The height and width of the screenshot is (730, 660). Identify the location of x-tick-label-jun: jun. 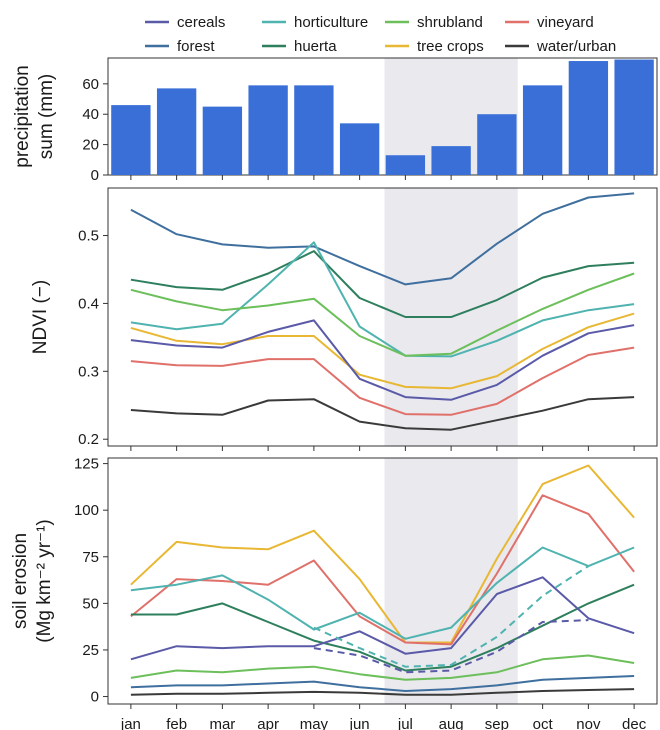
(359, 723).